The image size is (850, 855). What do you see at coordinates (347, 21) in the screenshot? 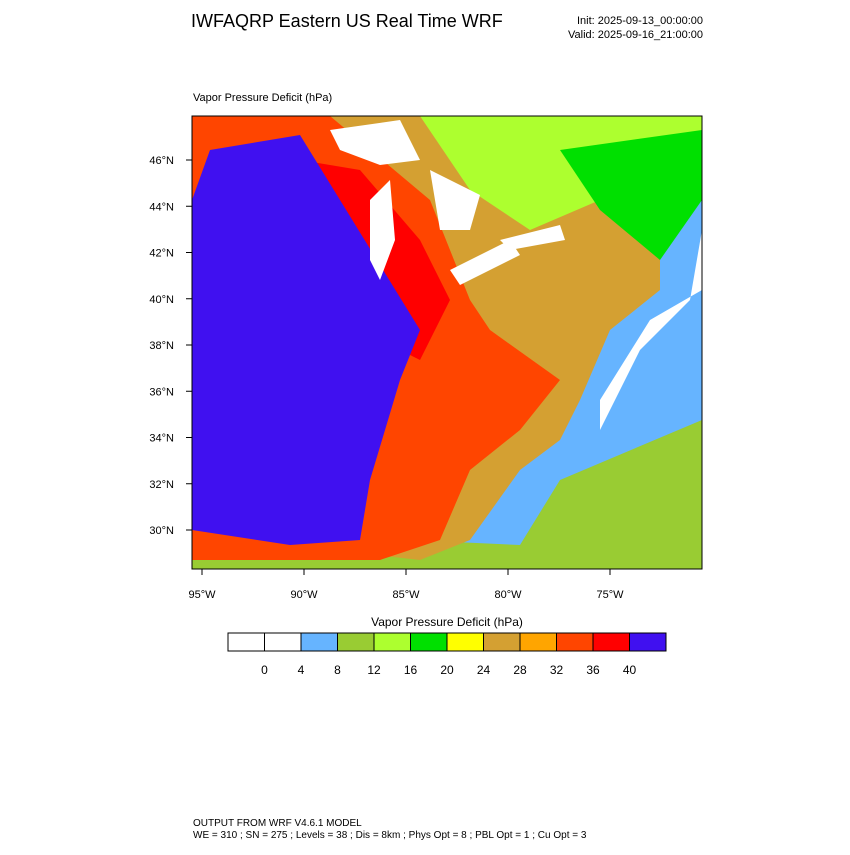
I see `title: IWFAQRP Eastern US Real Time WRF` at bounding box center [347, 21].